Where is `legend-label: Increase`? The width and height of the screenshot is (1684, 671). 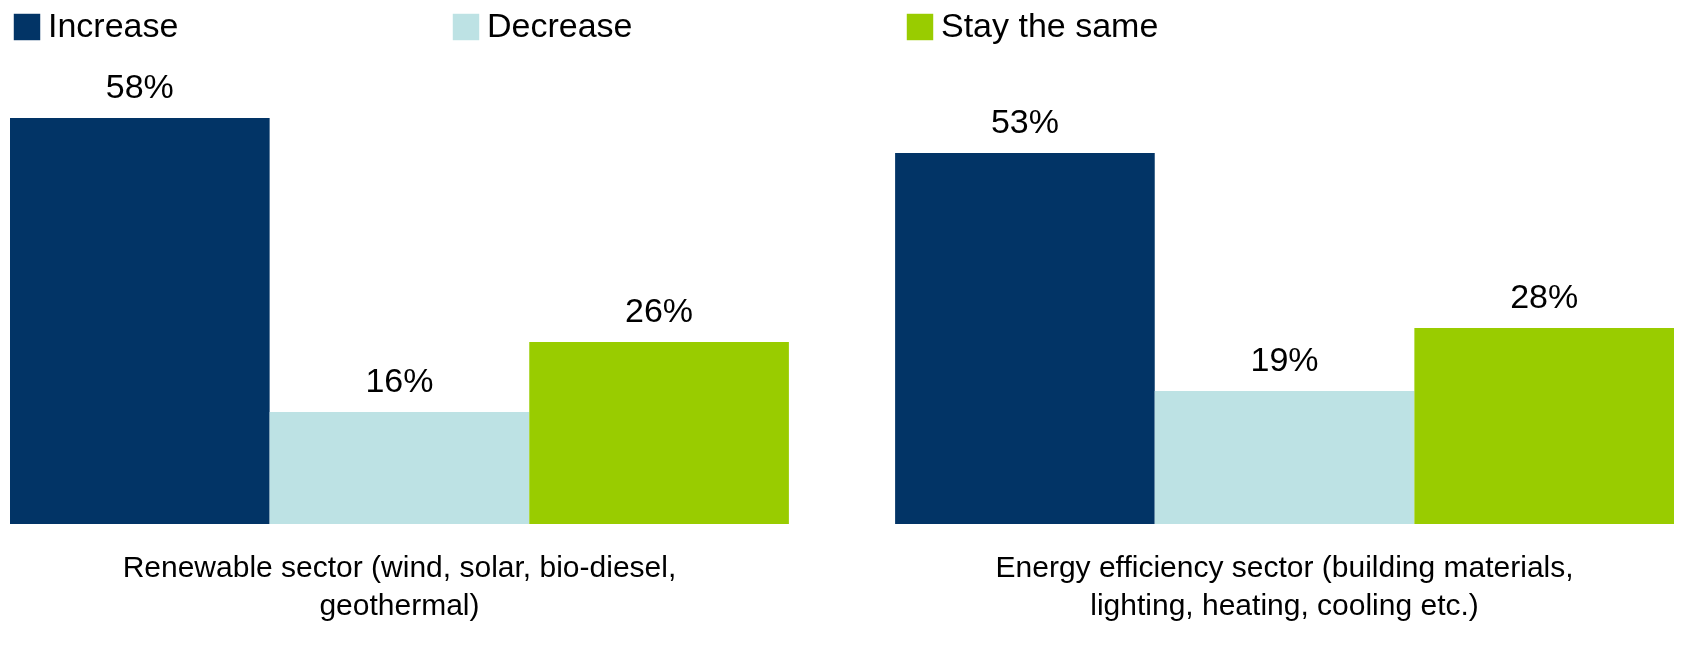
legend-label: Increase is located at coordinates (113, 25).